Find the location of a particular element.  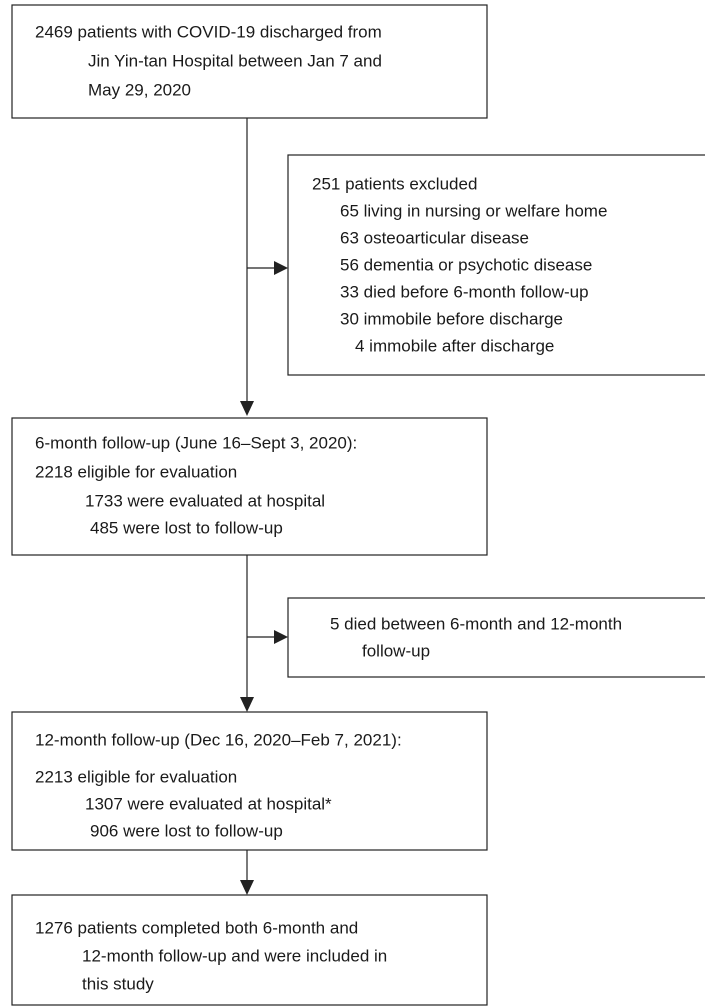

text-line: 1733 were evaluated at hospital is located at coordinates (205, 500).